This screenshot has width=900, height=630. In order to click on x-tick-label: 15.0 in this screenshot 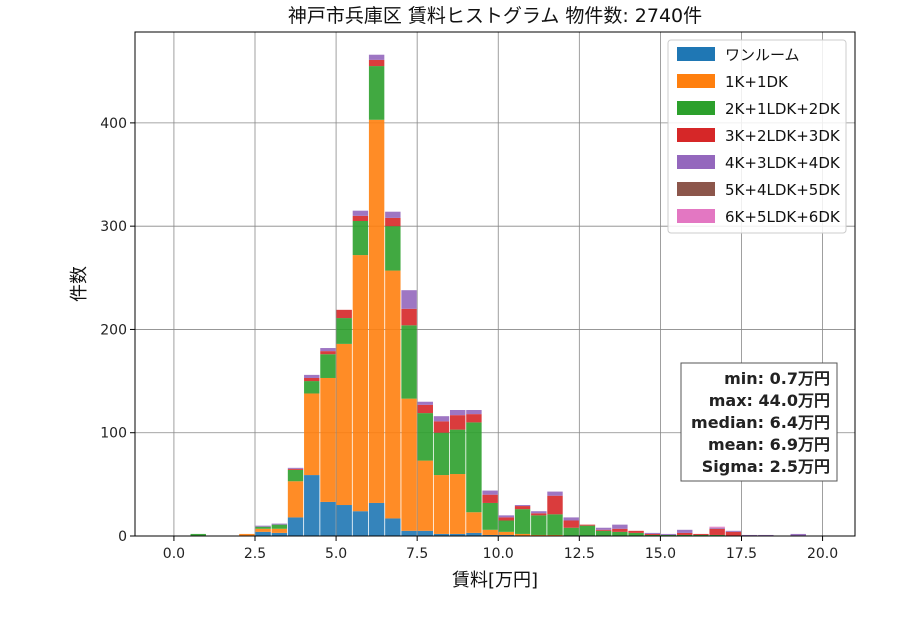, I will do `click(660, 554)`.